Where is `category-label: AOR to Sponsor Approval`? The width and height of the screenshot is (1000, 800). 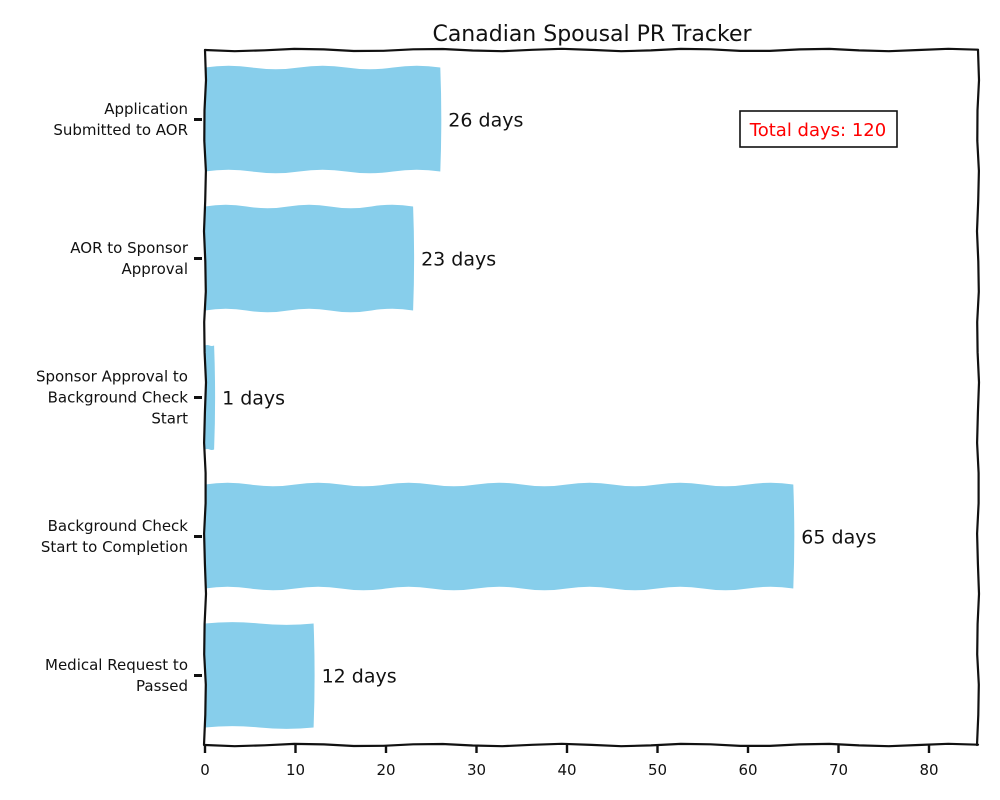
category-label: AOR to Sponsor Approval is located at coordinates (129, 258).